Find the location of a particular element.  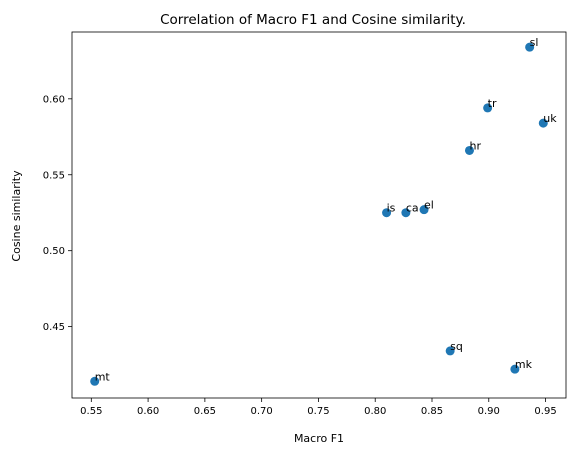

x-tick-label: 0.75 is located at coordinates (318, 411).